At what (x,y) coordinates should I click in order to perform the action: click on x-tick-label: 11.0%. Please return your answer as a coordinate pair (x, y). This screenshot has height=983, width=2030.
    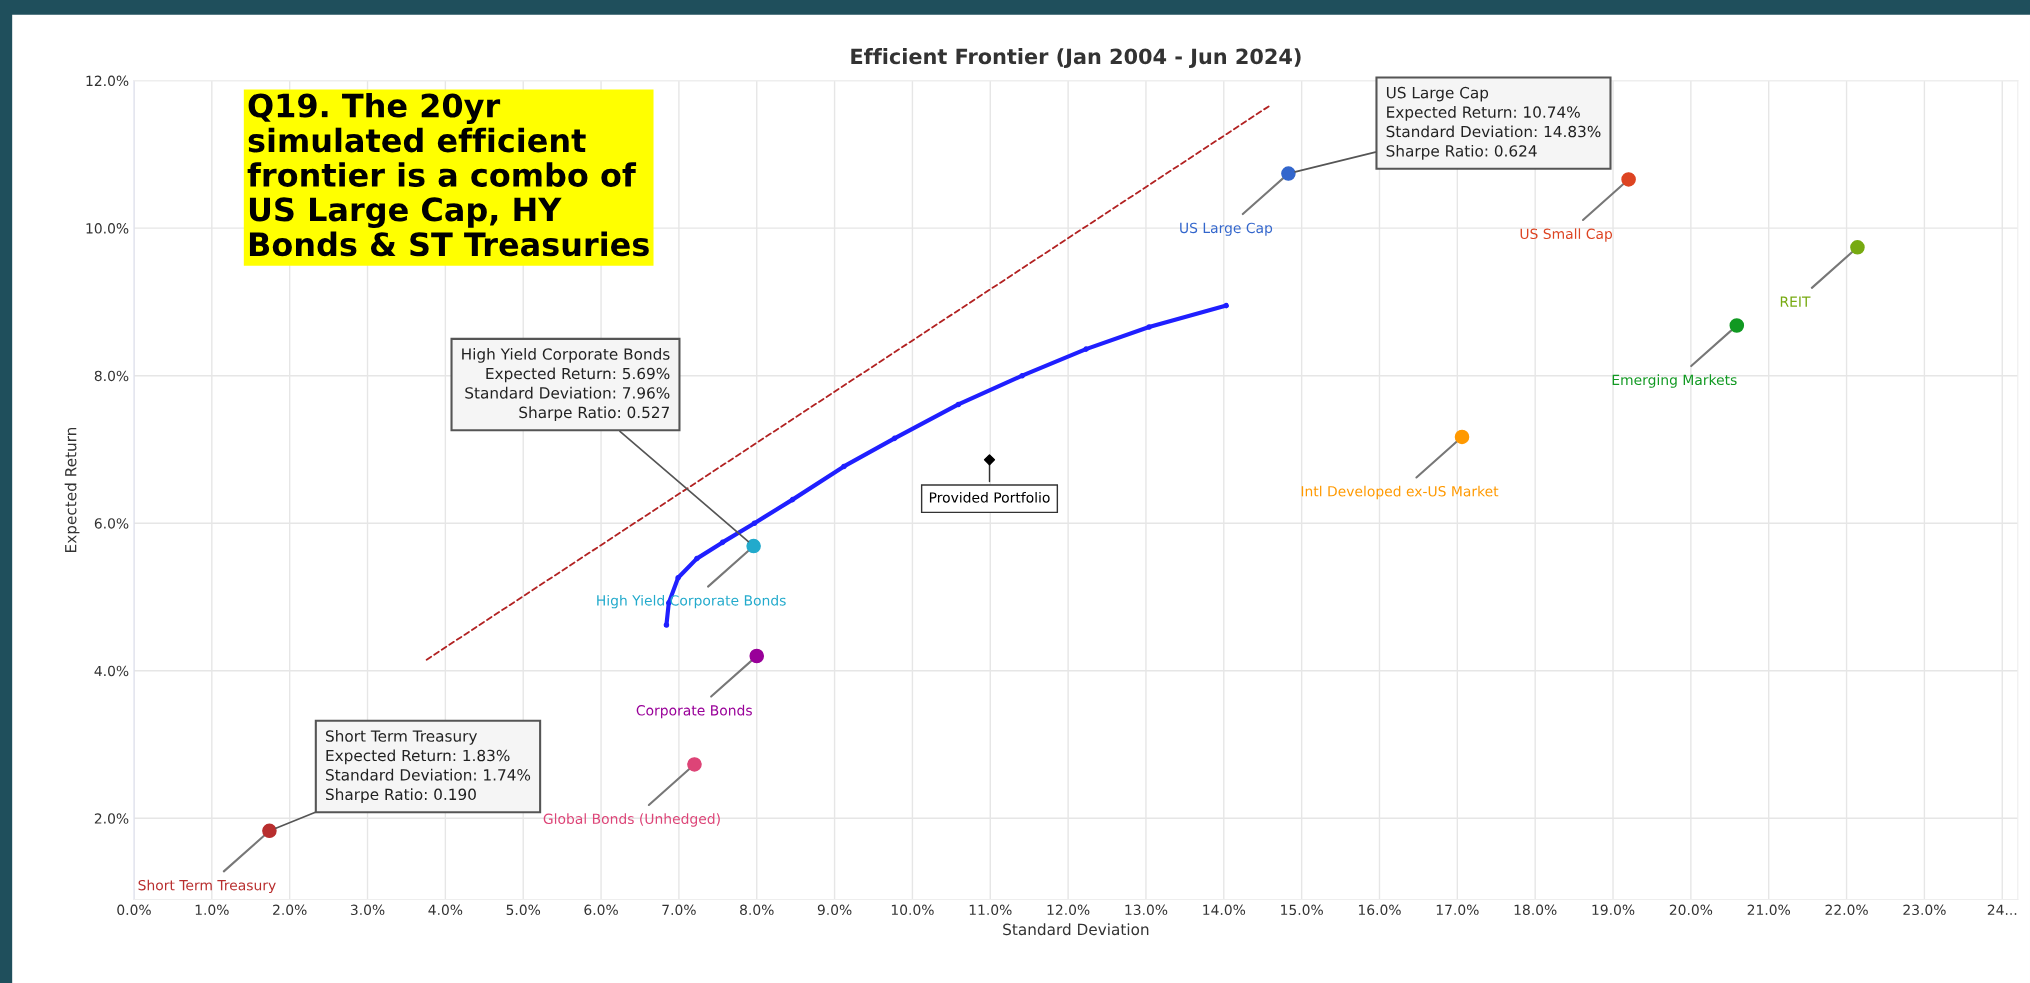
    Looking at the image, I should click on (990, 910).